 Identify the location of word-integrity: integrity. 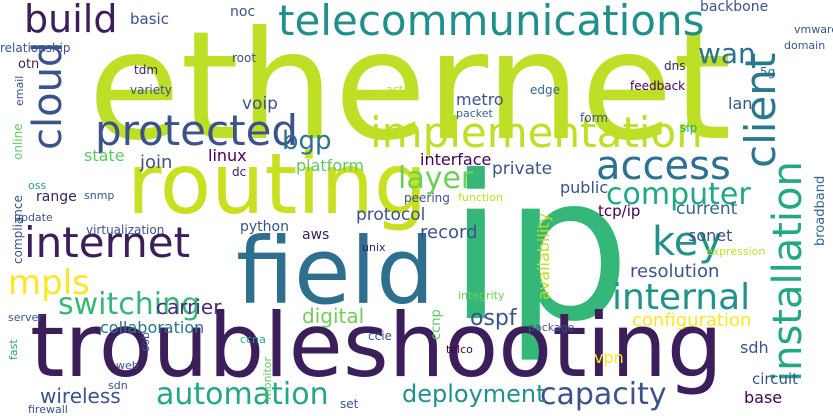
(481, 295).